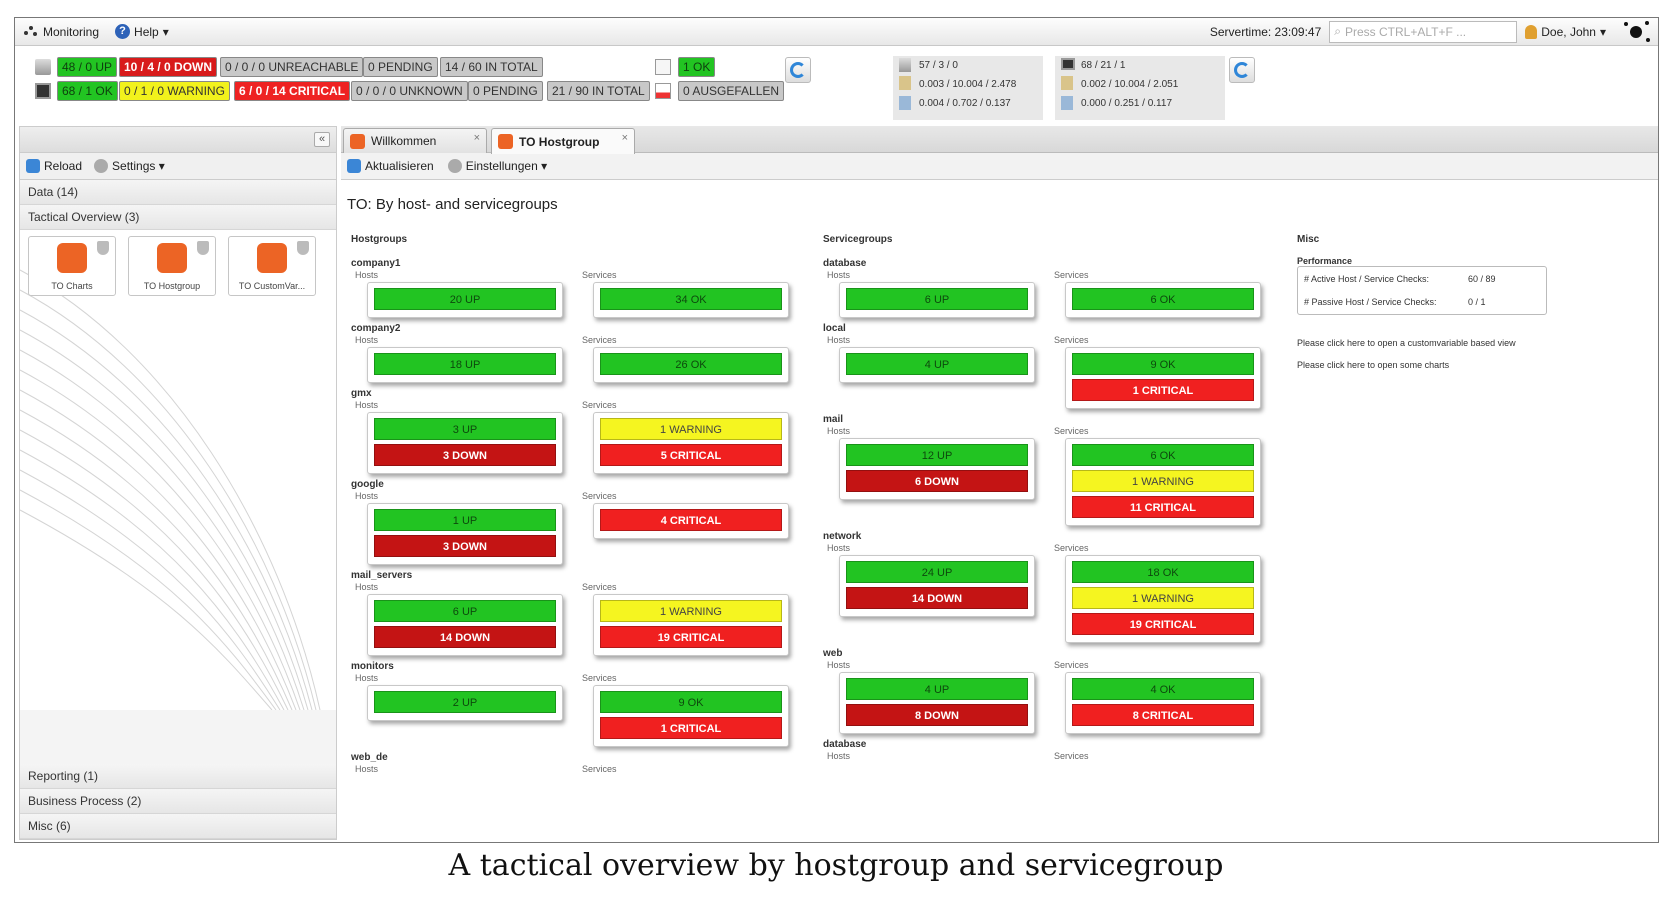 Image resolution: width=1672 pixels, height=902 pixels. Describe the element at coordinates (178, 826) in the screenshot. I see `accordion-misc: Misc (6)` at that location.